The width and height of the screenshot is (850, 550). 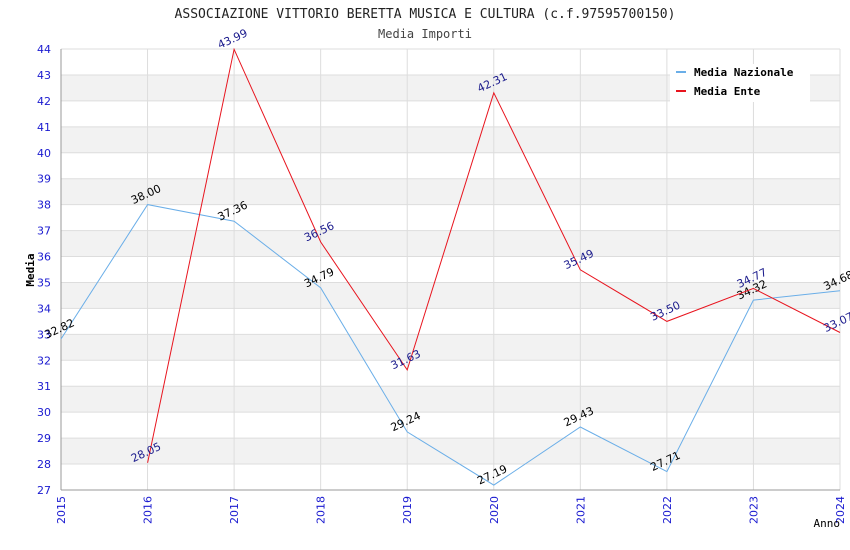 What do you see at coordinates (44, 153) in the screenshot?
I see `y-tick-label: 40` at bounding box center [44, 153].